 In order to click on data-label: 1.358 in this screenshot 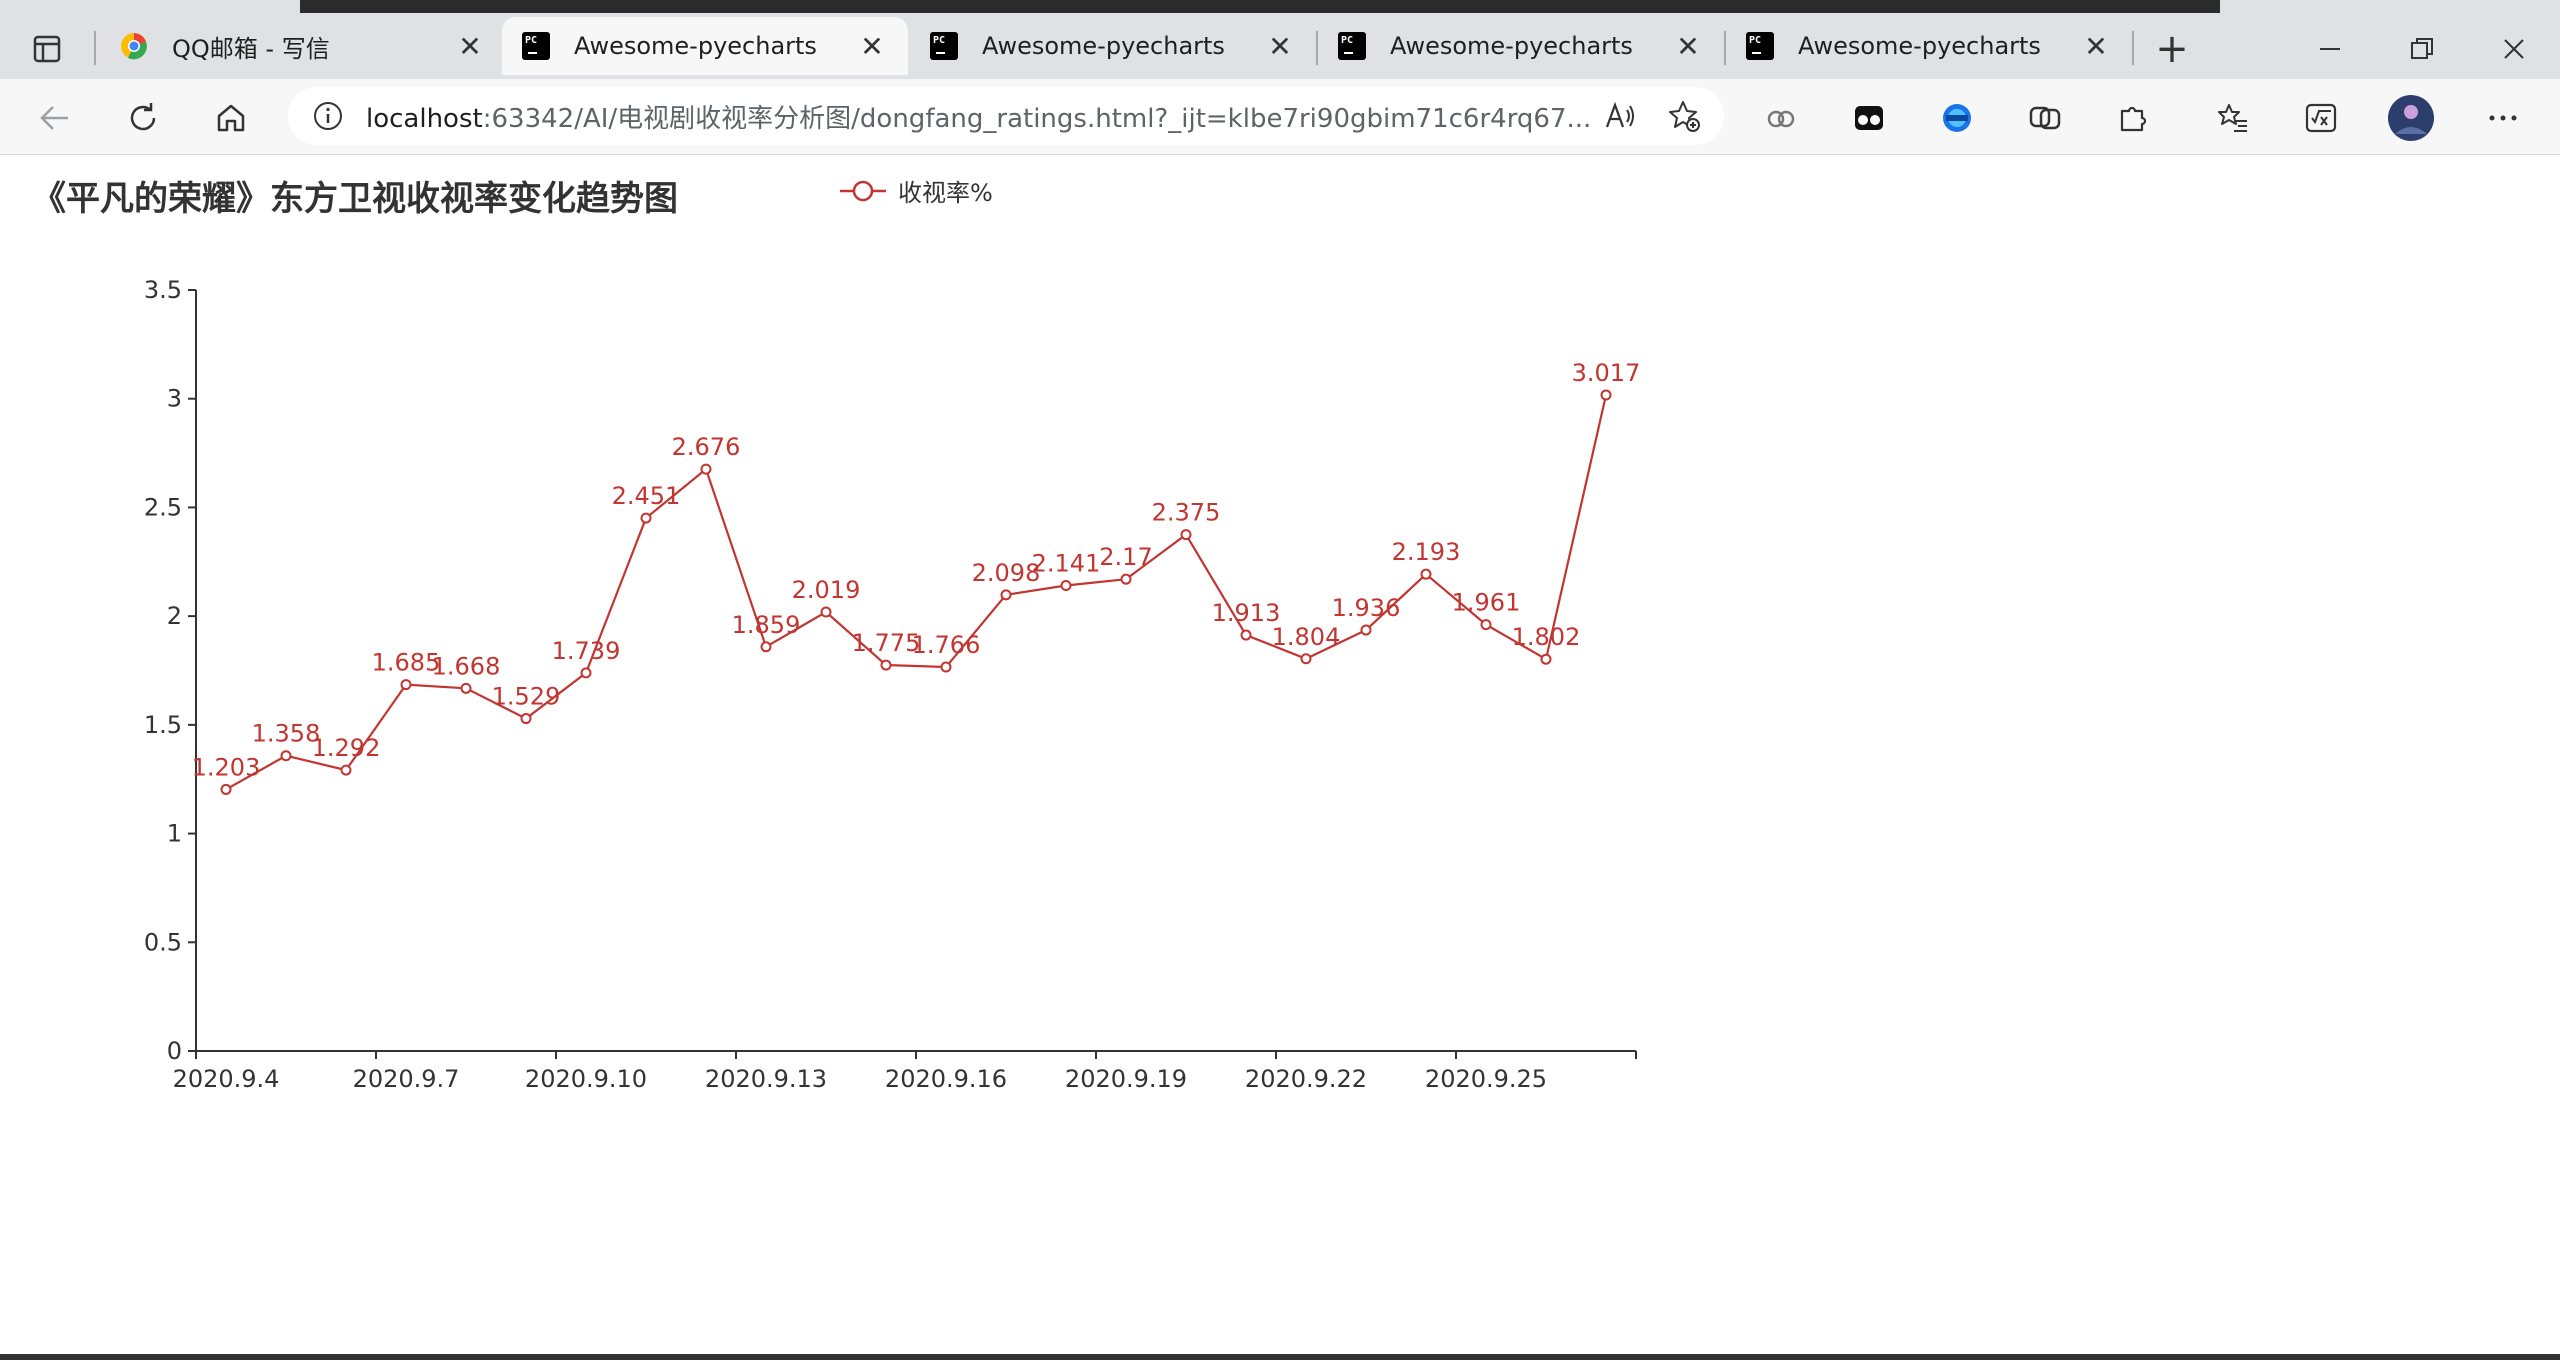, I will do `click(286, 734)`.